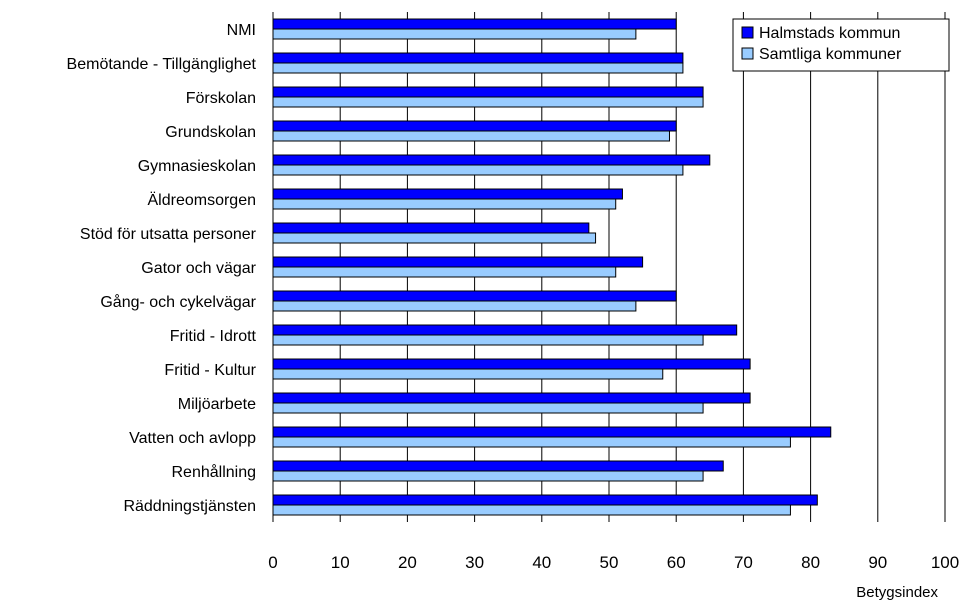 This screenshot has width=966, height=605. Describe the element at coordinates (474, 562) in the screenshot. I see `x-tick-label-30: 30` at that location.